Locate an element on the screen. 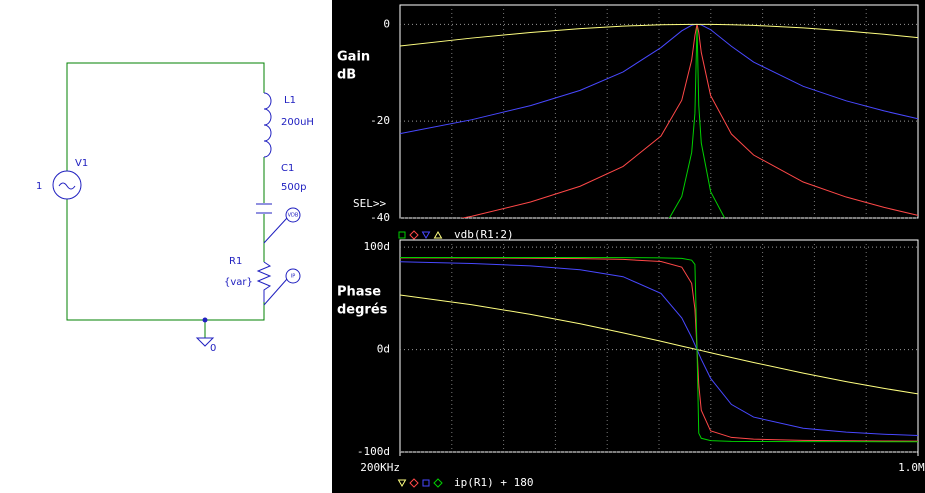  wires is located at coordinates (165, 200).